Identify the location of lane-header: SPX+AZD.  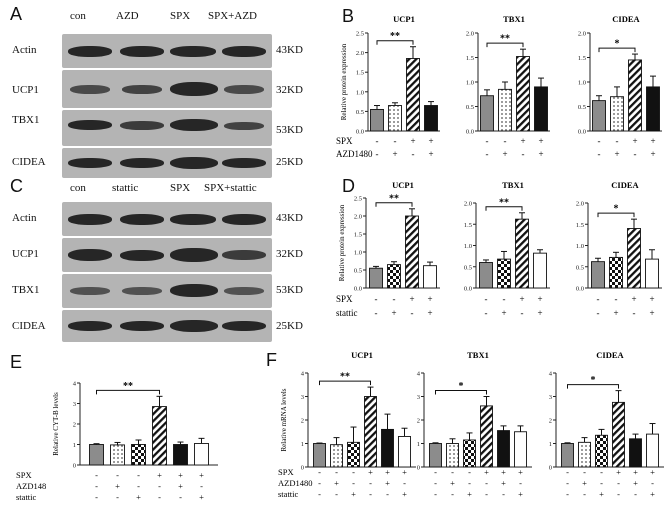
(232, 16).